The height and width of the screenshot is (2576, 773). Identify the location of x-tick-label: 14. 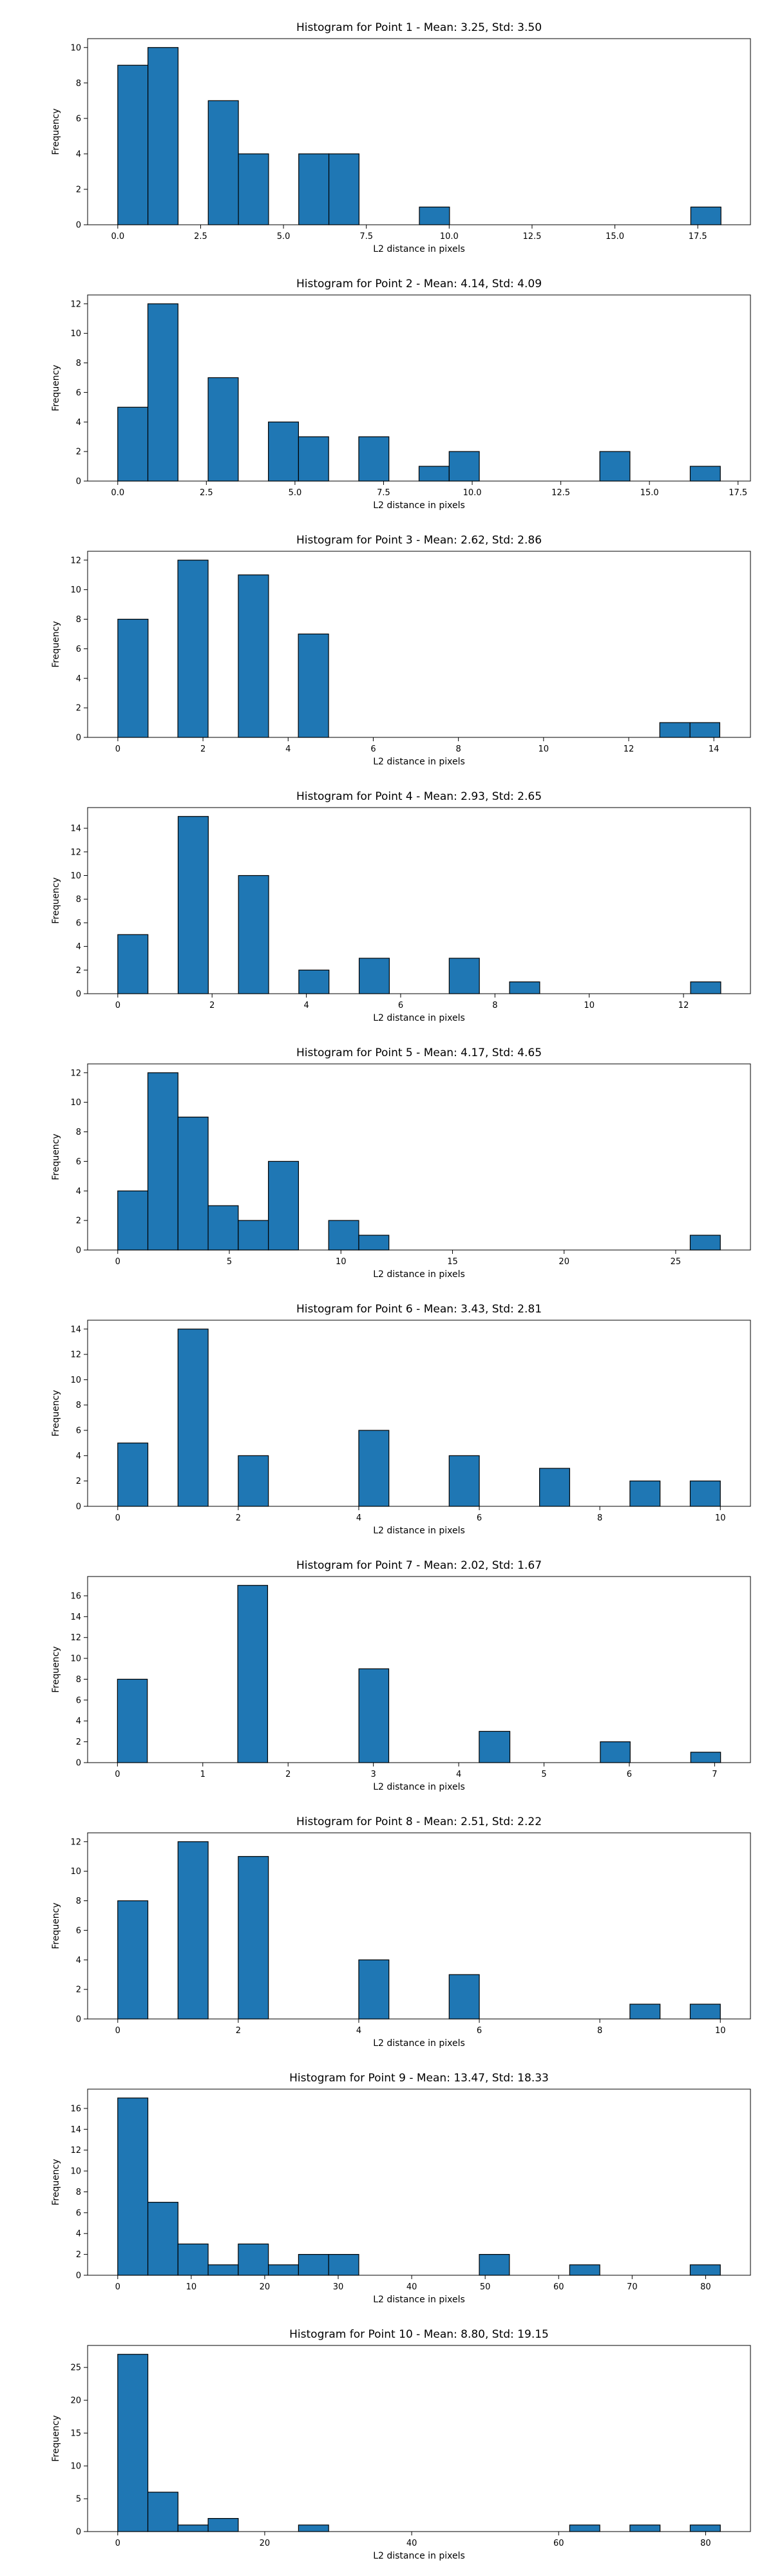
(714, 749).